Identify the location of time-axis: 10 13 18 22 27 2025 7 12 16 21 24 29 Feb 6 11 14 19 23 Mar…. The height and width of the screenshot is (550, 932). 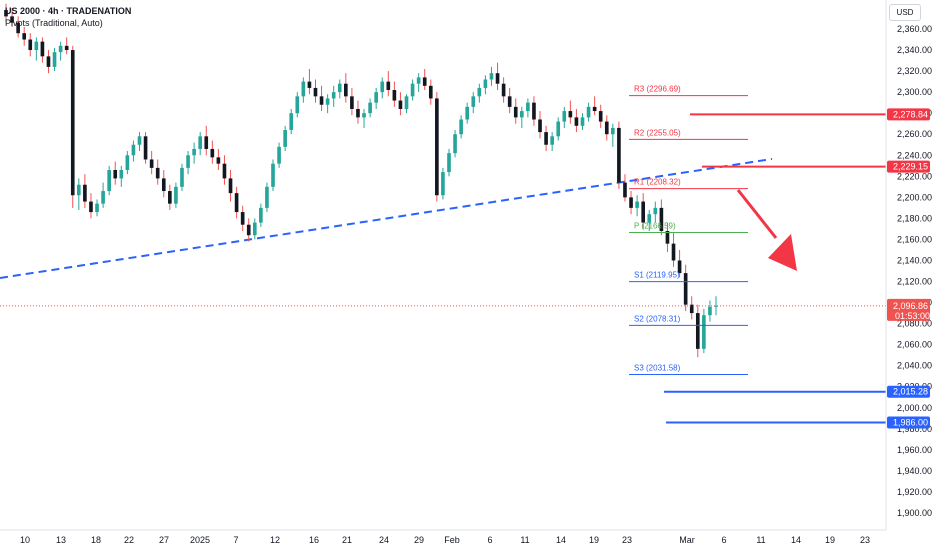
(445, 540).